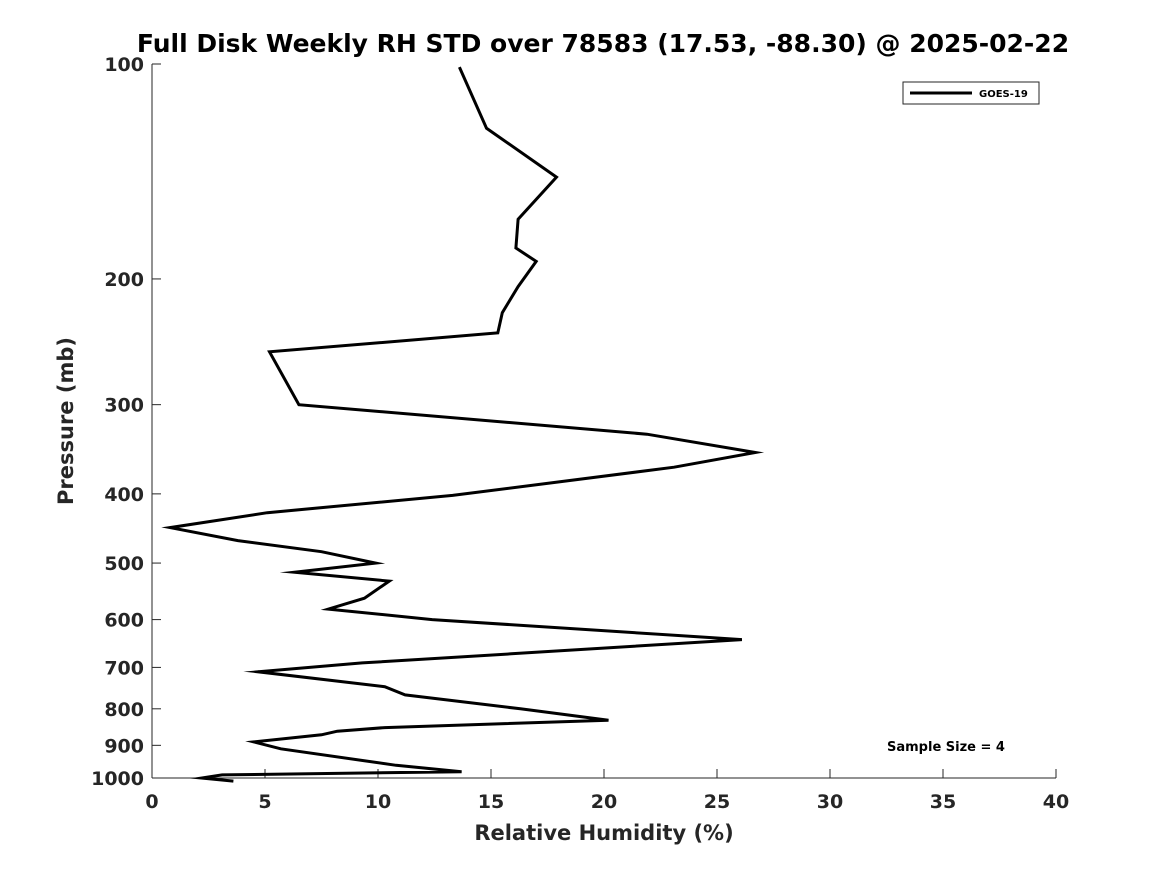 This screenshot has height=875, width=1167. What do you see at coordinates (117, 779) in the screenshot?
I see `y-tick-label: 1000` at bounding box center [117, 779].